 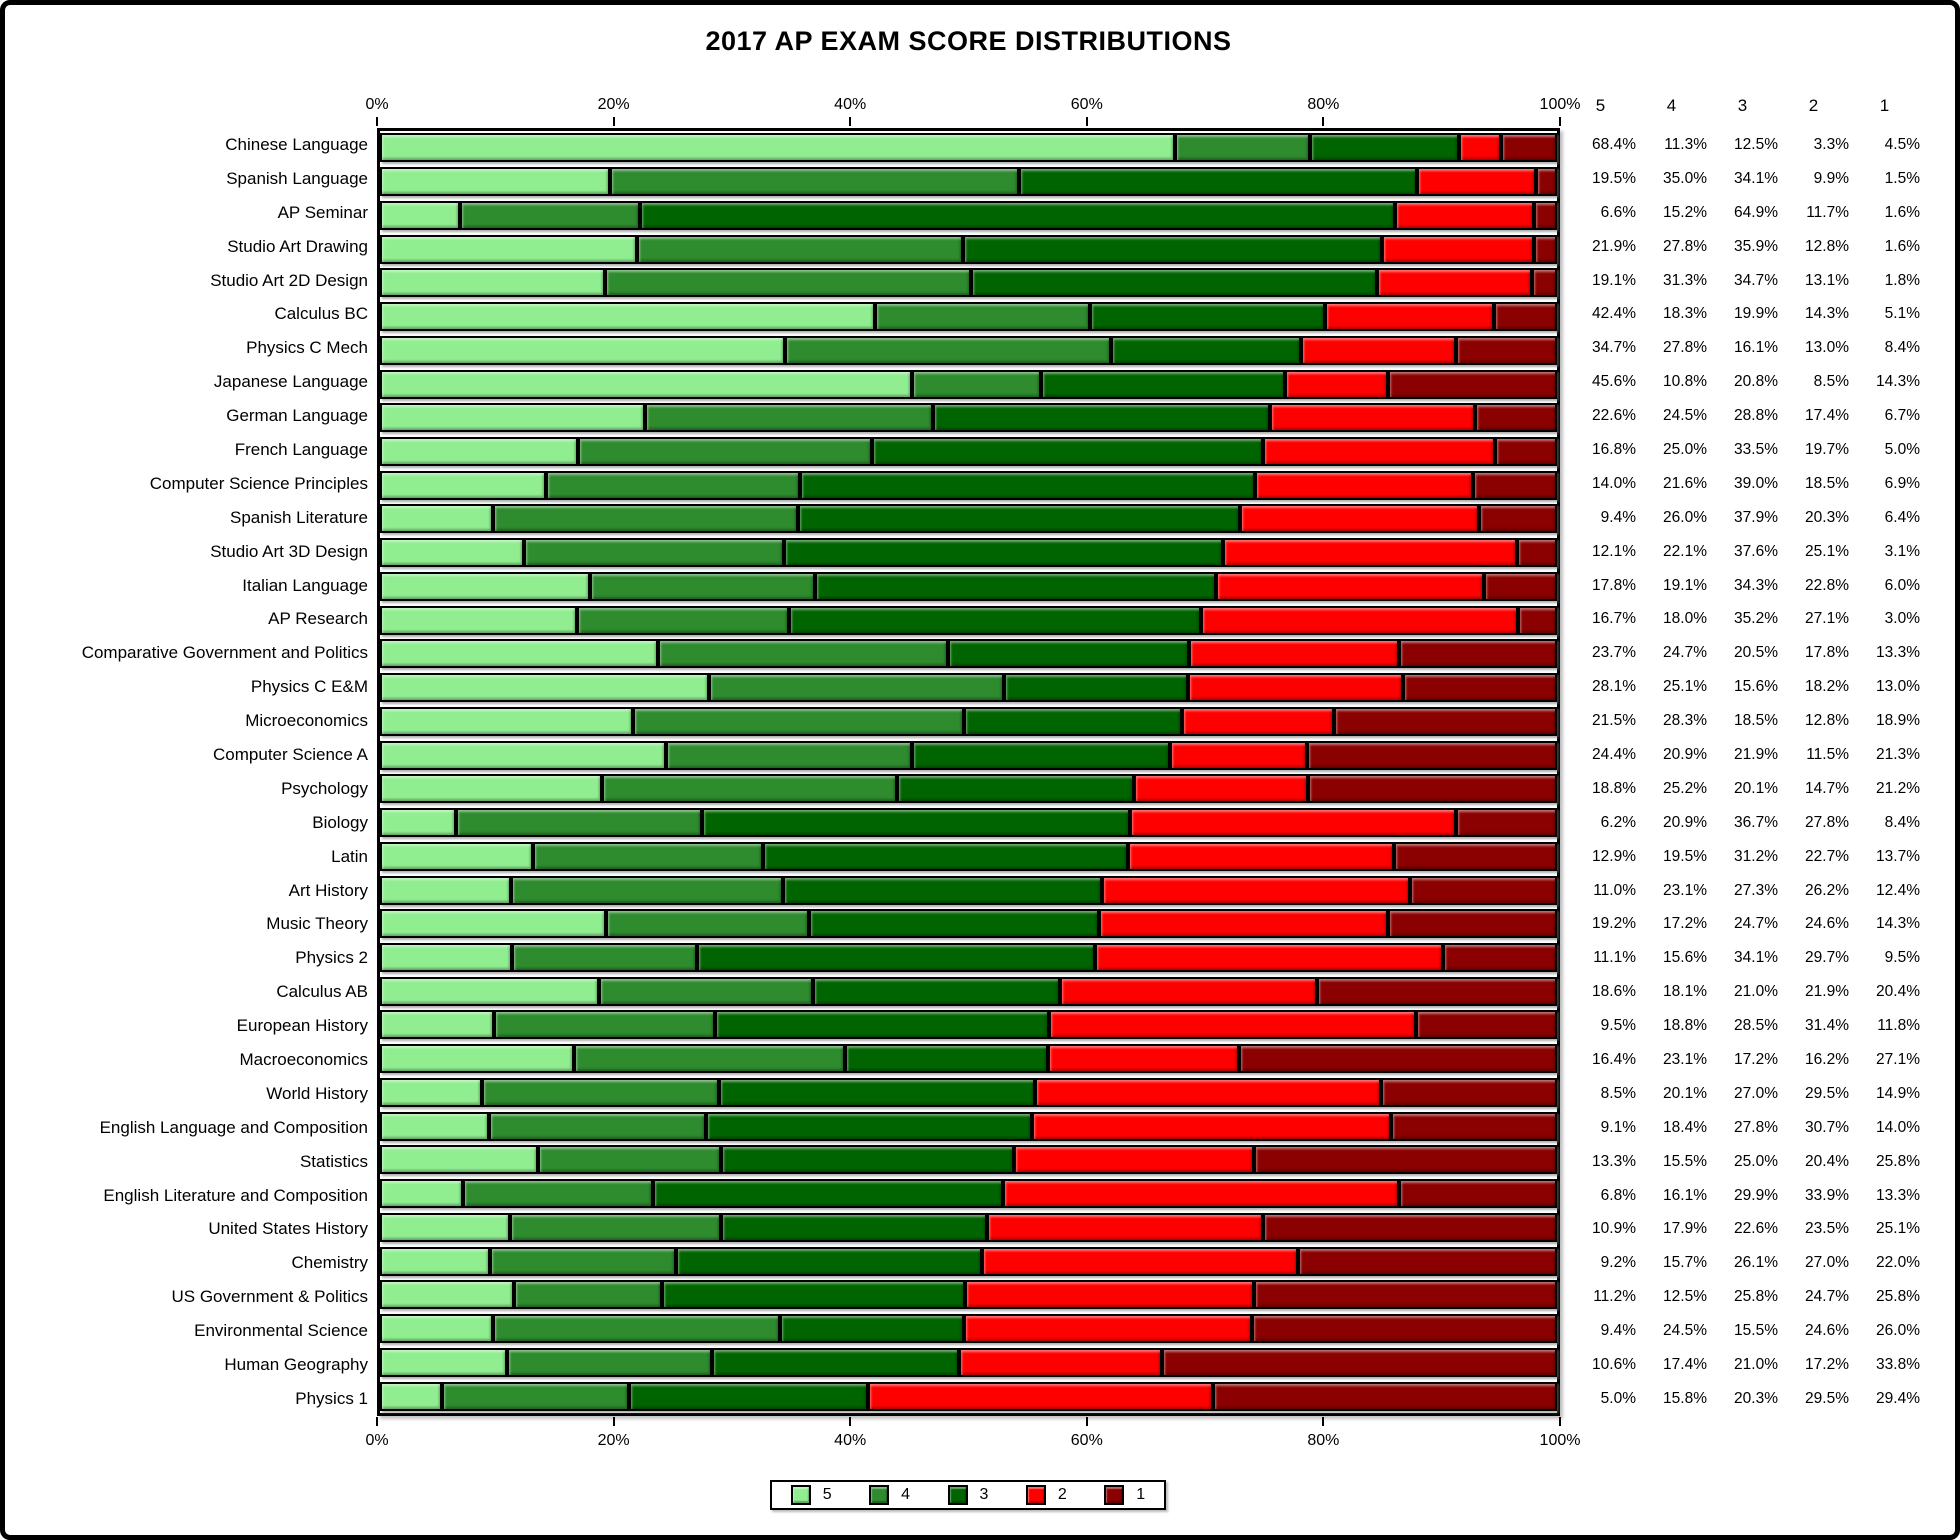 I want to click on score-value: 22.7%, so click(x=1827, y=856).